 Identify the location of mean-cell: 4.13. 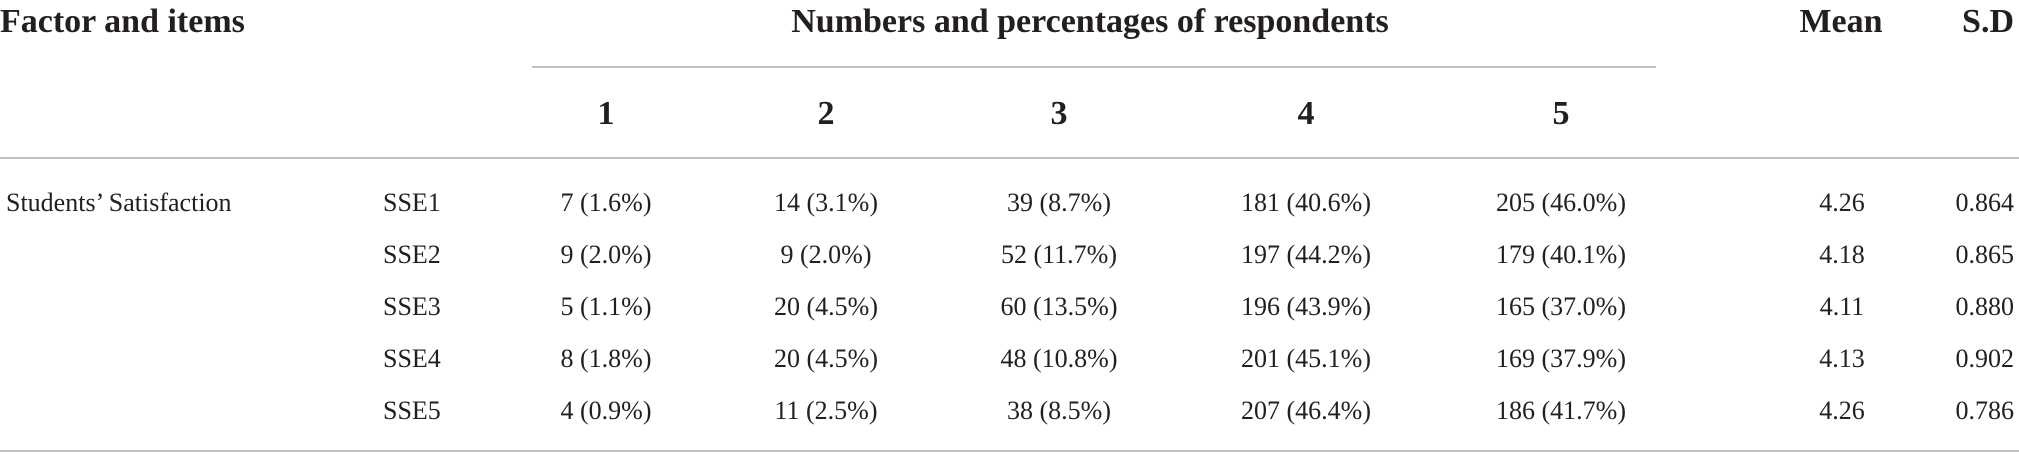
(1842, 358).